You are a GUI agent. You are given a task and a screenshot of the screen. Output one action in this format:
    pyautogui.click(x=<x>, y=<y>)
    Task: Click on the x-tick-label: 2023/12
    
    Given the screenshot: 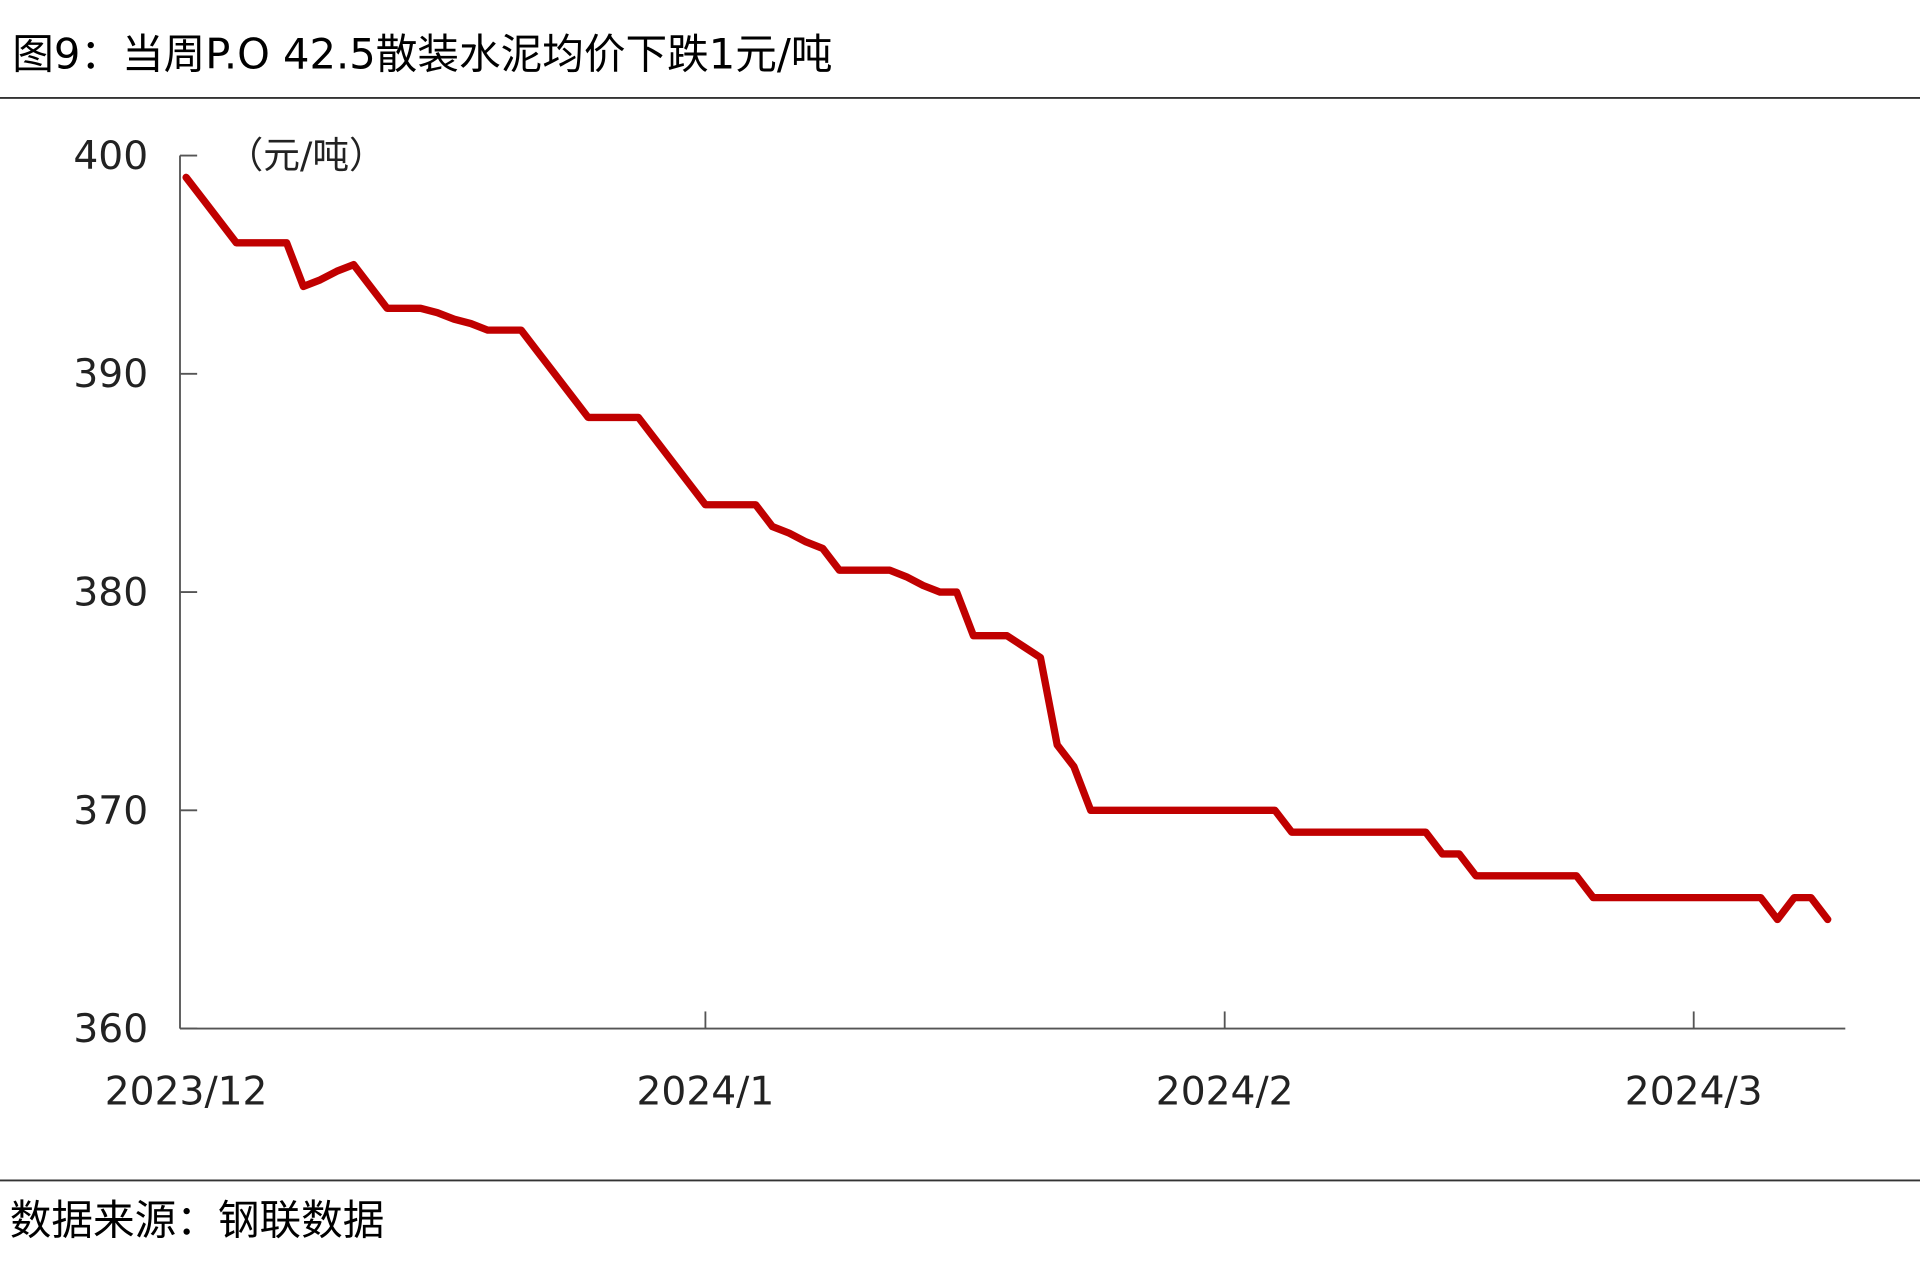 What is the action you would take?
    pyautogui.click(x=186, y=1092)
    